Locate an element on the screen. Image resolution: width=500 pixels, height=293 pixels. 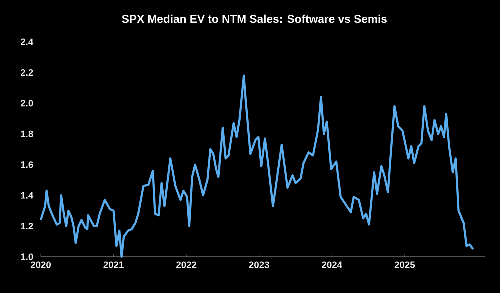
x-tick-label: 2020 is located at coordinates (40, 265).